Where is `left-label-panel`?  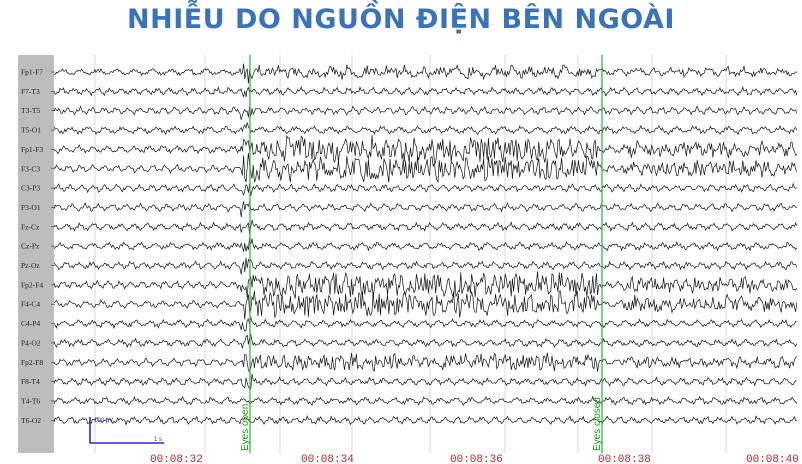
left-label-panel is located at coordinates (36, 254).